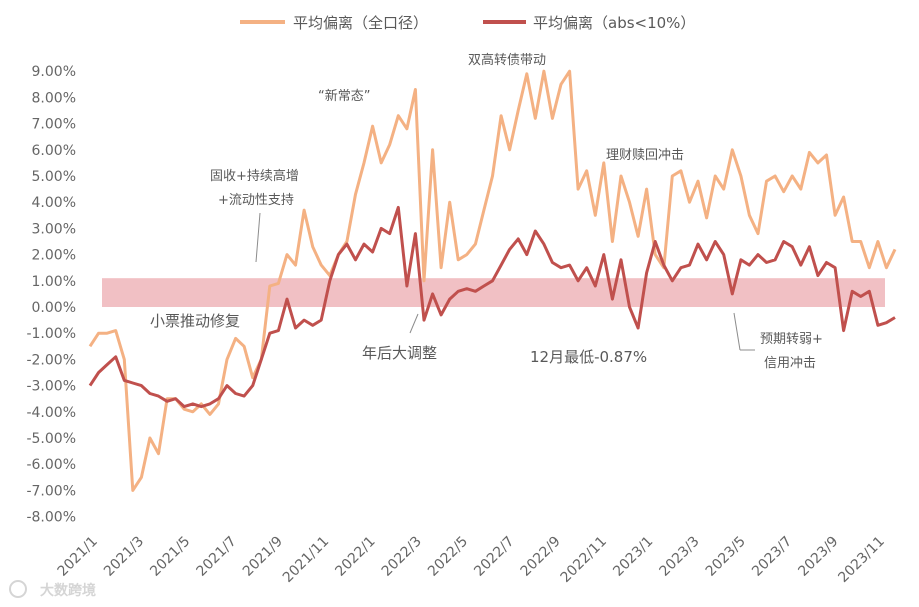  What do you see at coordinates (588, 357) in the screenshot?
I see `annotation-text: 12月最低-0.87%` at bounding box center [588, 357].